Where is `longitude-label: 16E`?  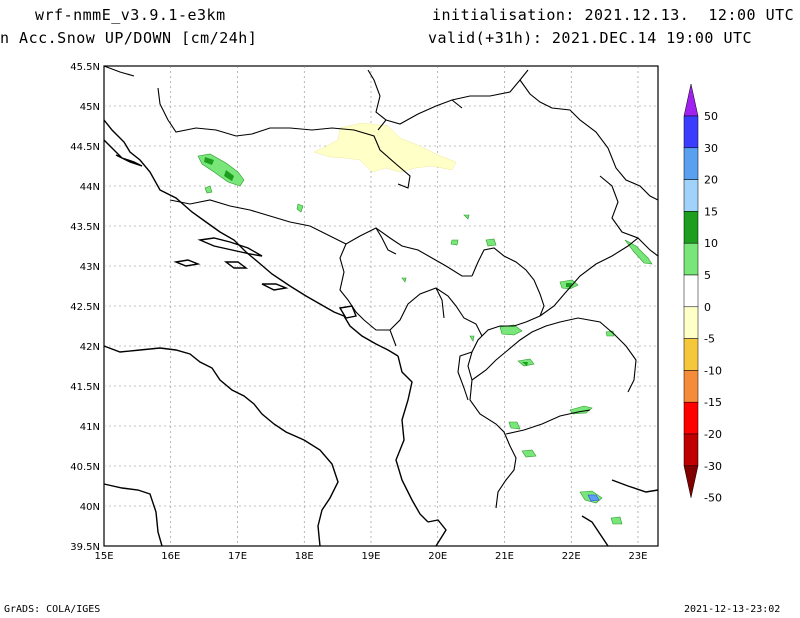 longitude-label: 16E is located at coordinates (170, 556).